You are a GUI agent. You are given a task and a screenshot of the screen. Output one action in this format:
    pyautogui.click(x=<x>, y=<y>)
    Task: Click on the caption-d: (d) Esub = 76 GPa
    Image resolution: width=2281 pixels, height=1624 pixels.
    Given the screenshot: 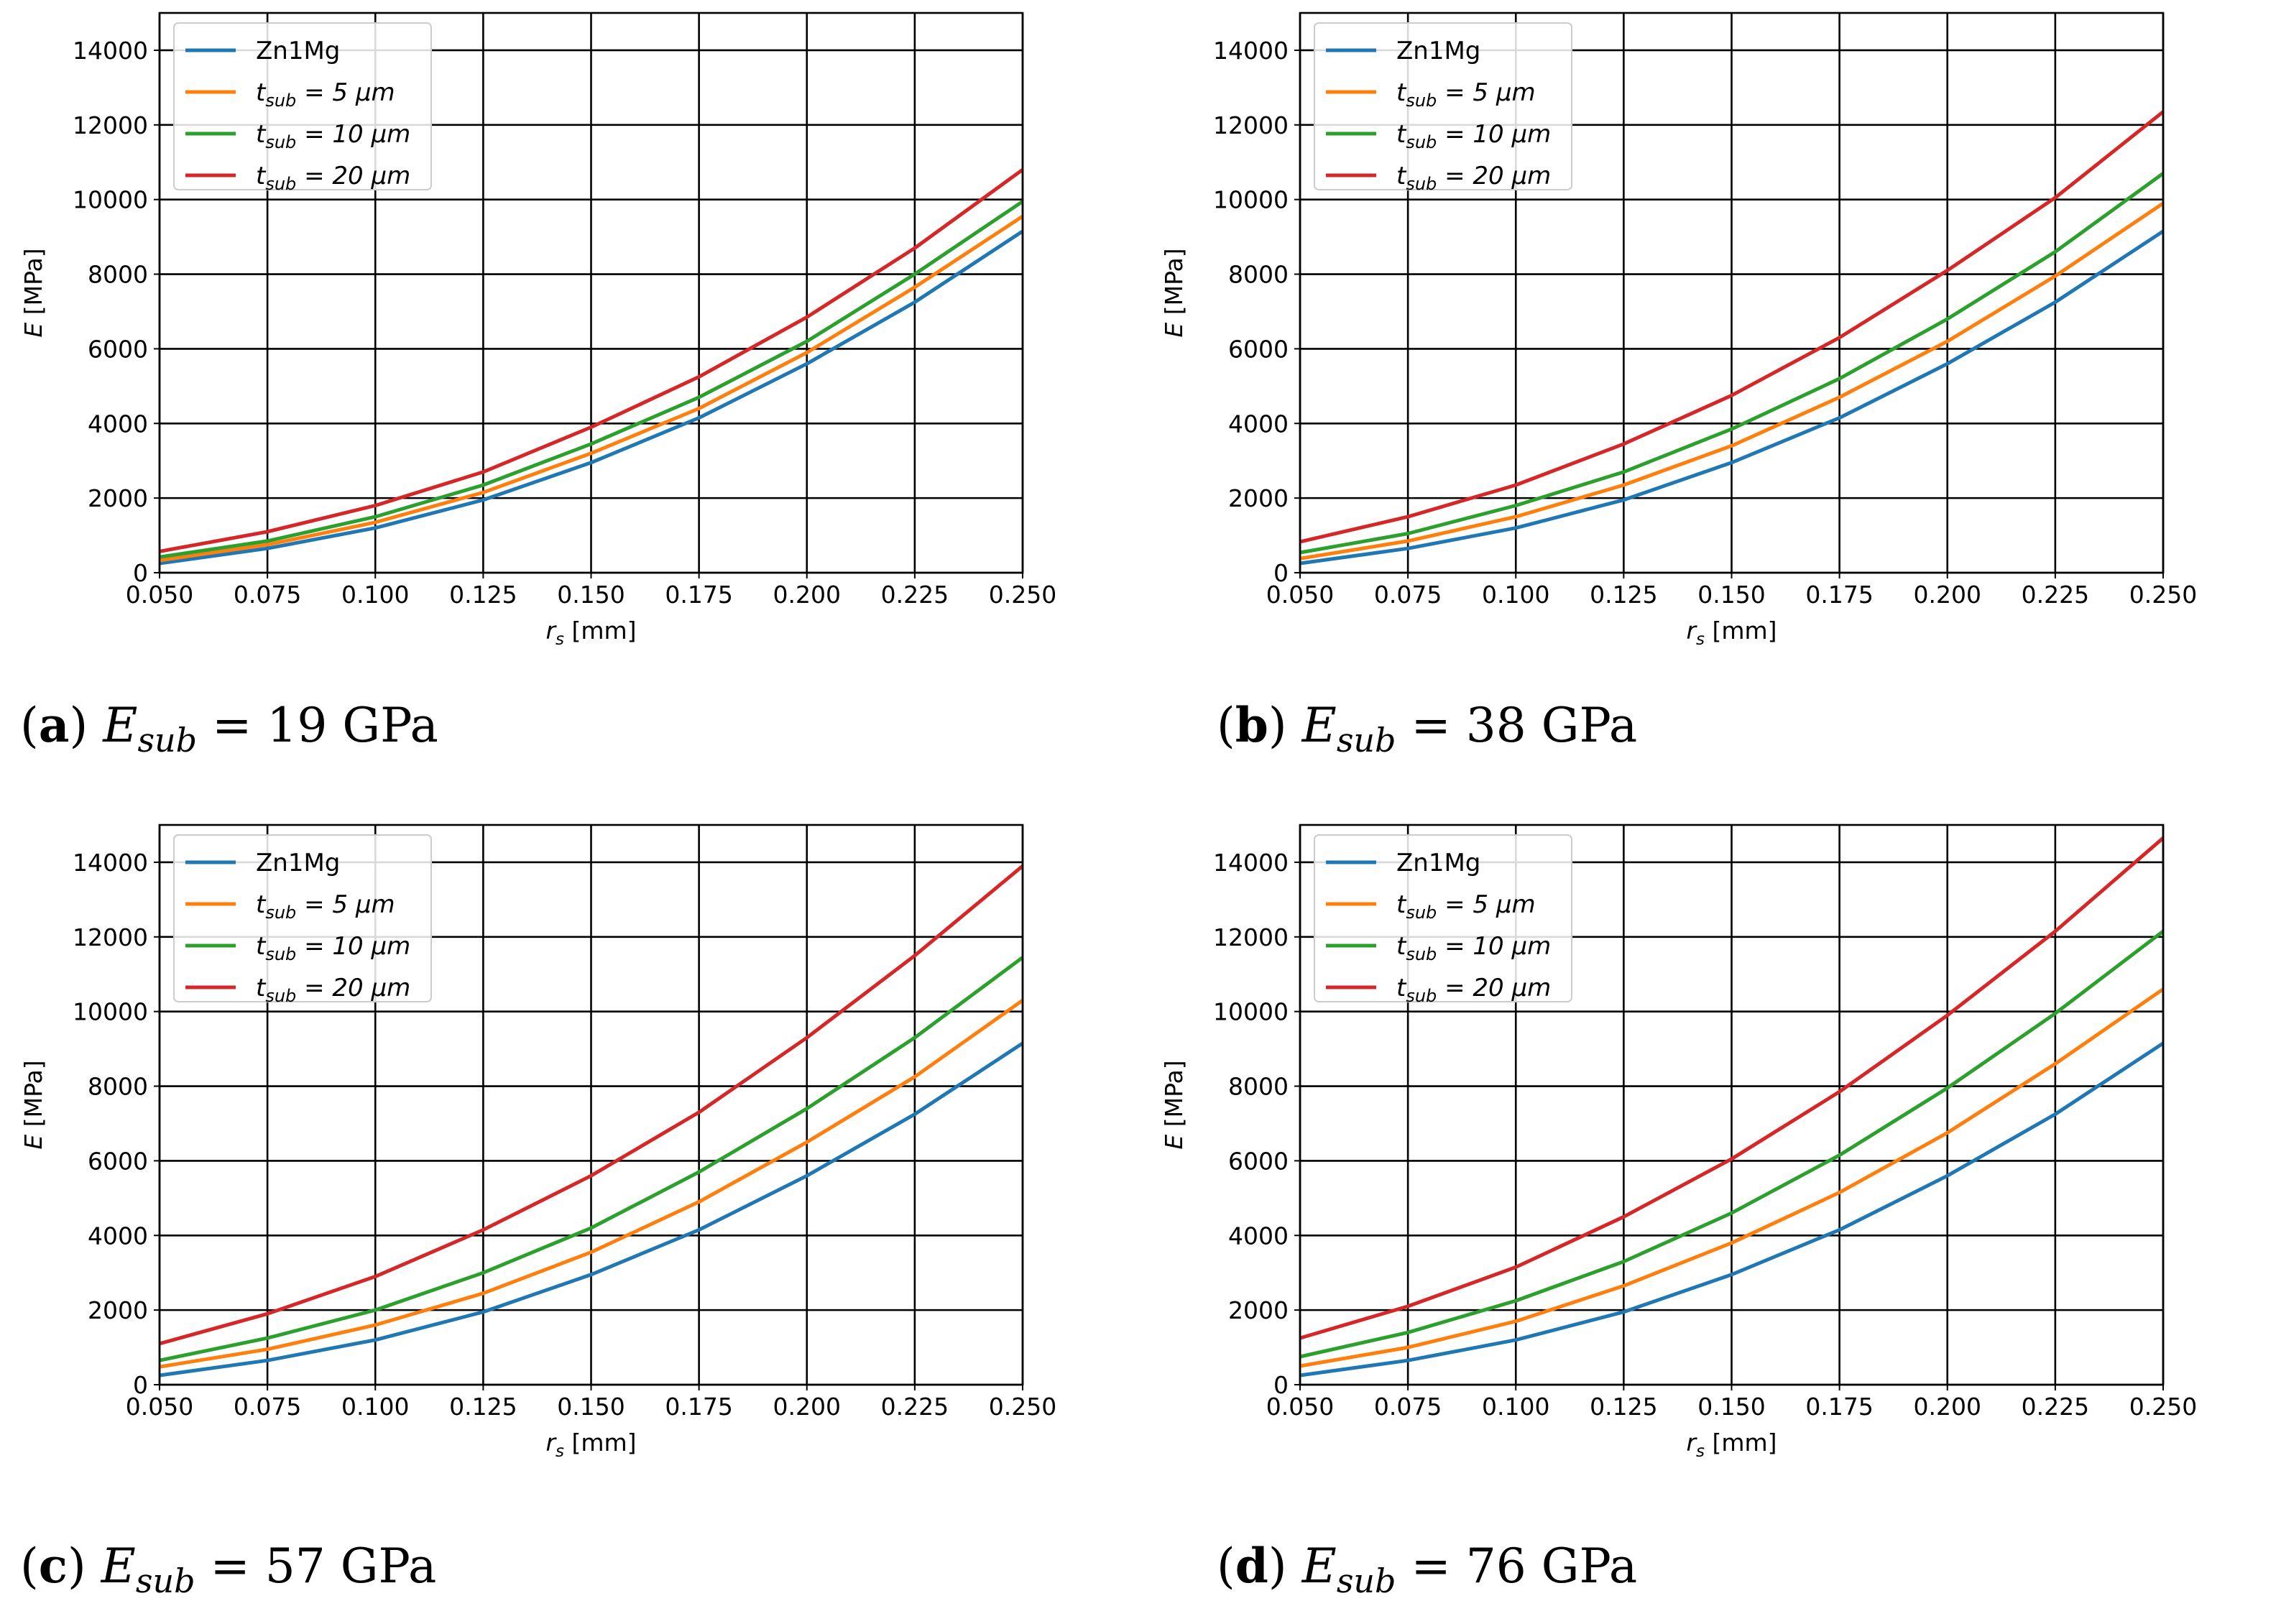 What is the action you would take?
    pyautogui.click(x=1427, y=1569)
    